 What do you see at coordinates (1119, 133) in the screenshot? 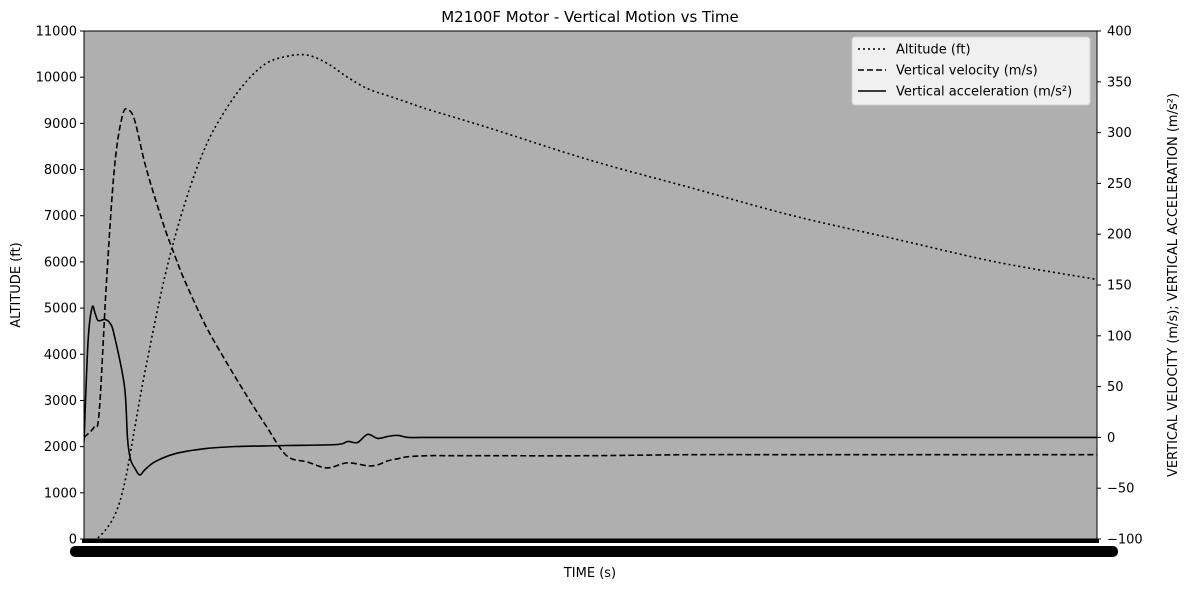
I see `right-tick-label: 300` at bounding box center [1119, 133].